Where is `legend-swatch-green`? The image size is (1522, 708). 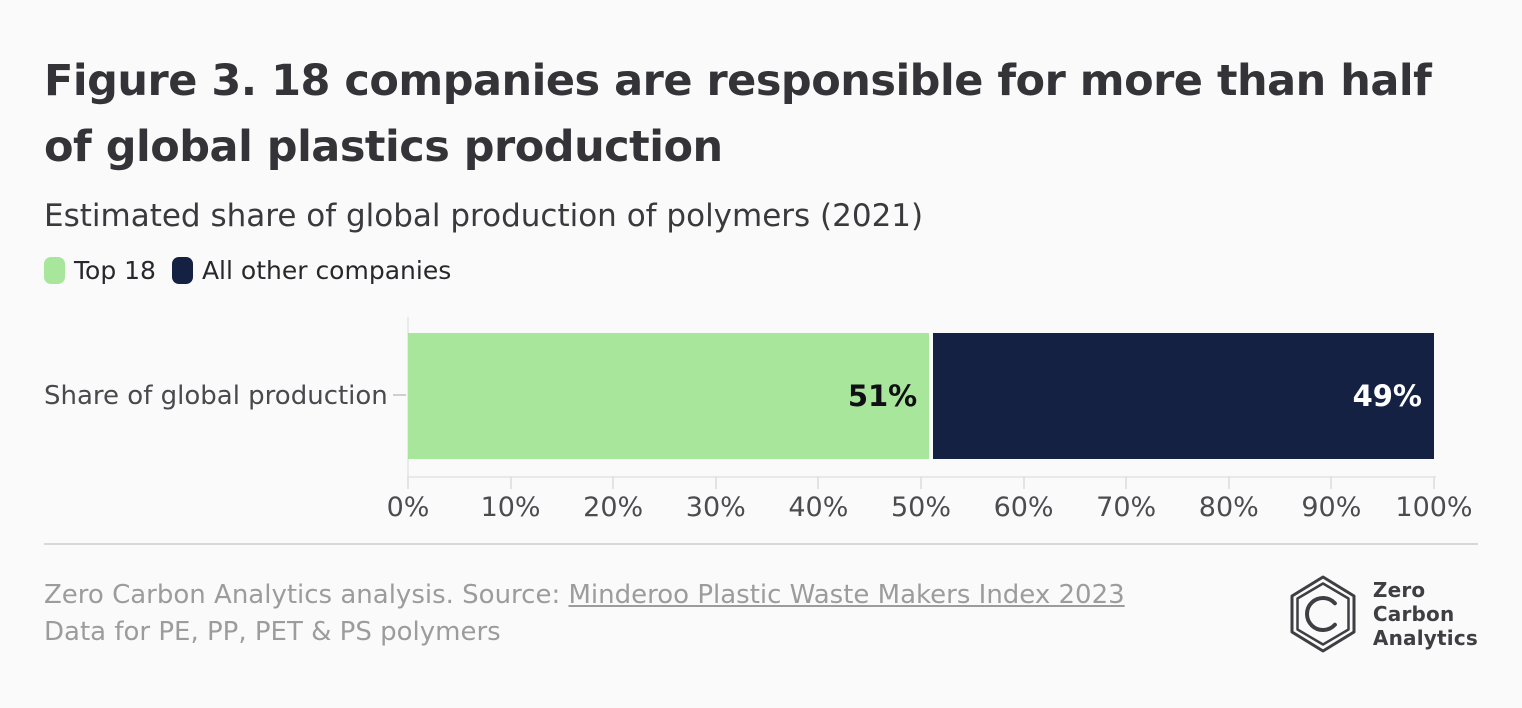
legend-swatch-green is located at coordinates (54, 270).